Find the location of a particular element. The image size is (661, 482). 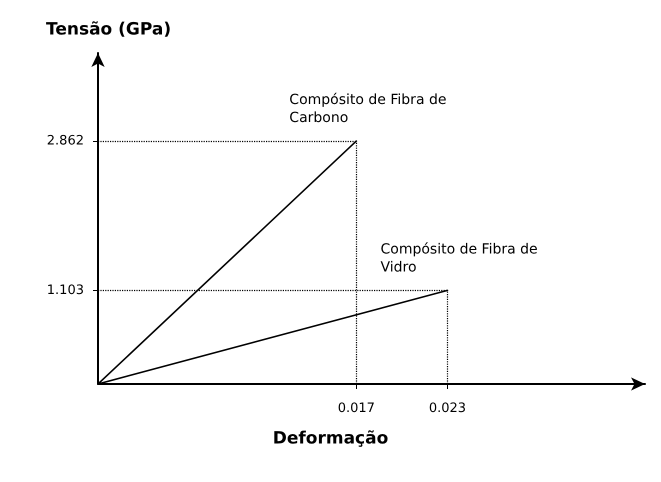

y-tick-label: 1.103 is located at coordinates (65, 290).